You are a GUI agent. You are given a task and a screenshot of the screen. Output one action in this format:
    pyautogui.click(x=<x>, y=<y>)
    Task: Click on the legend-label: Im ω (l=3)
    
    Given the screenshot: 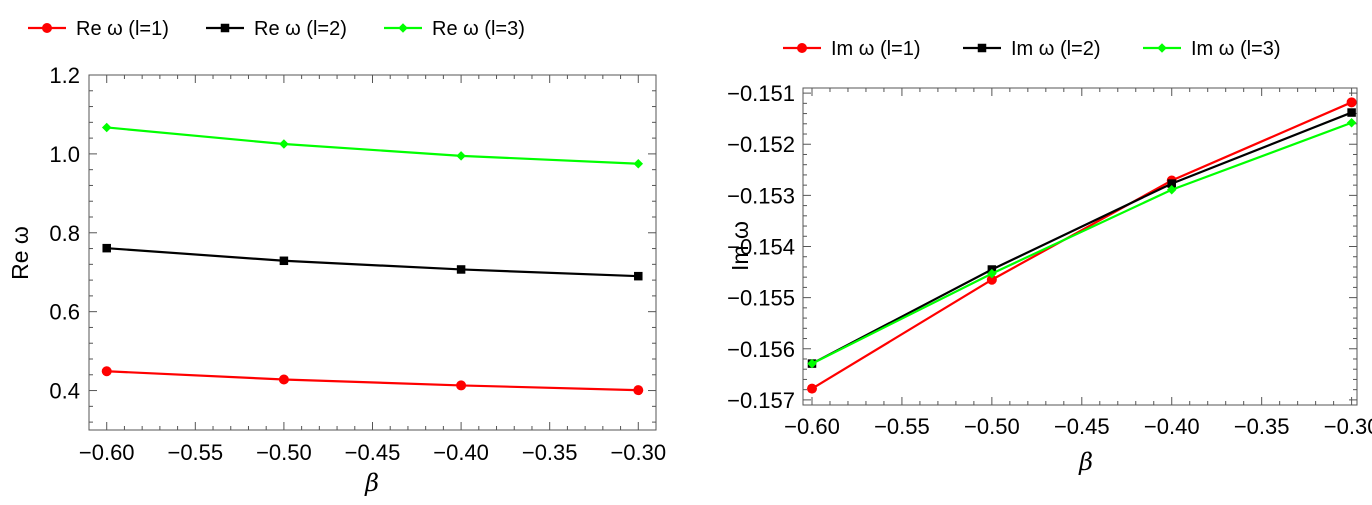 What is the action you would take?
    pyautogui.click(x=1236, y=49)
    